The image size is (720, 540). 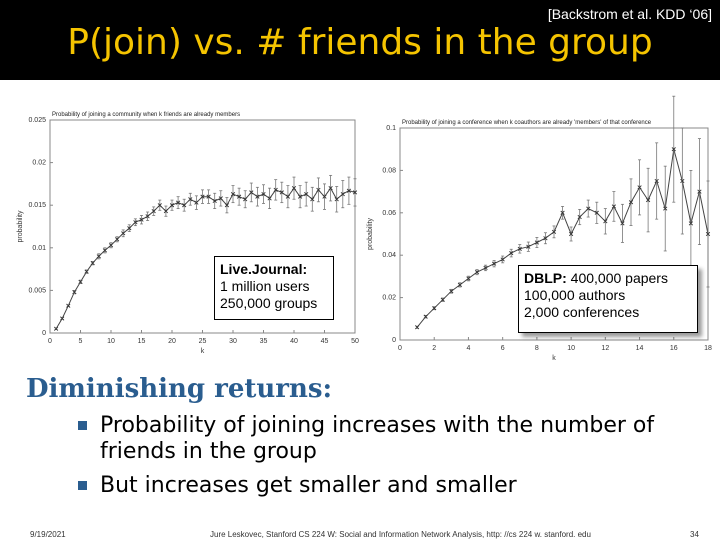 What do you see at coordinates (203, 351) in the screenshot?
I see `x-axis-label: k` at bounding box center [203, 351].